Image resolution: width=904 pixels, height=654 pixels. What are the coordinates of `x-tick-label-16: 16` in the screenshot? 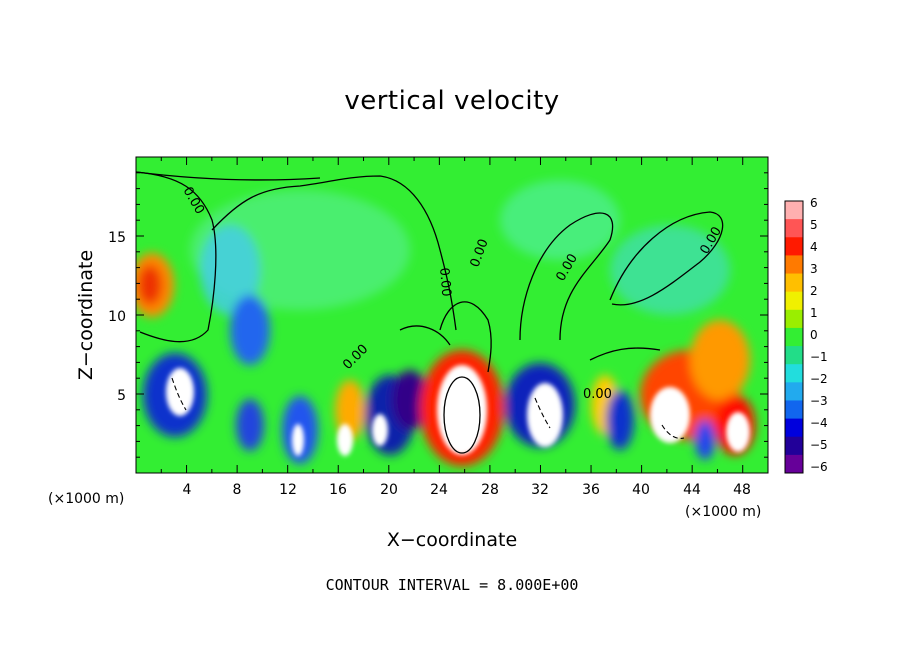 It's located at (338, 490).